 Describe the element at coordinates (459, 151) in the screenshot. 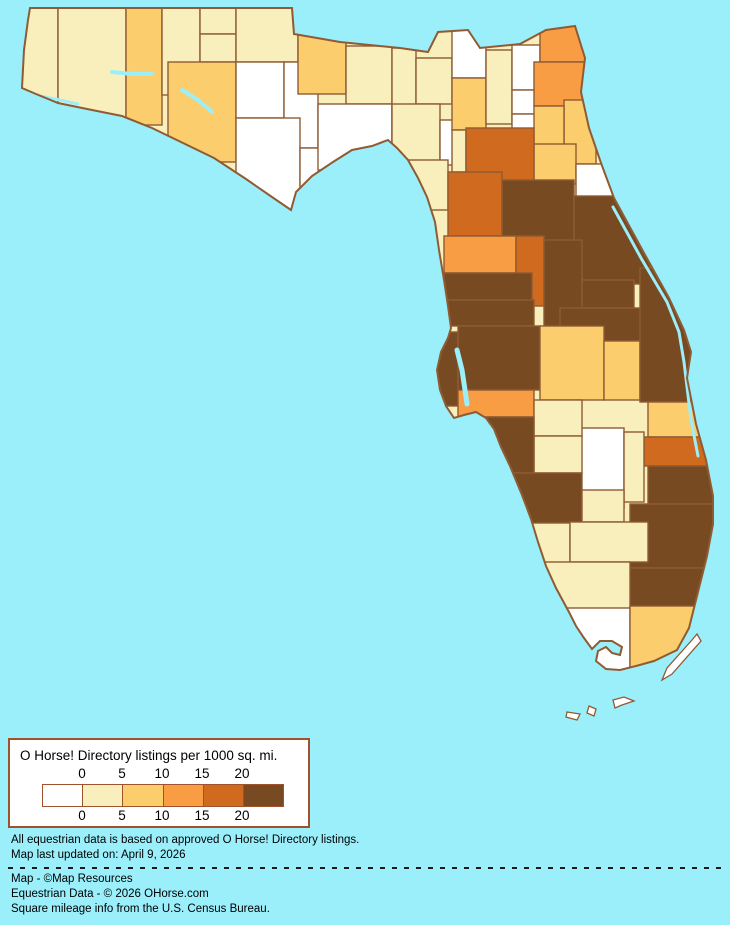

I see `county-gilchrist` at that location.